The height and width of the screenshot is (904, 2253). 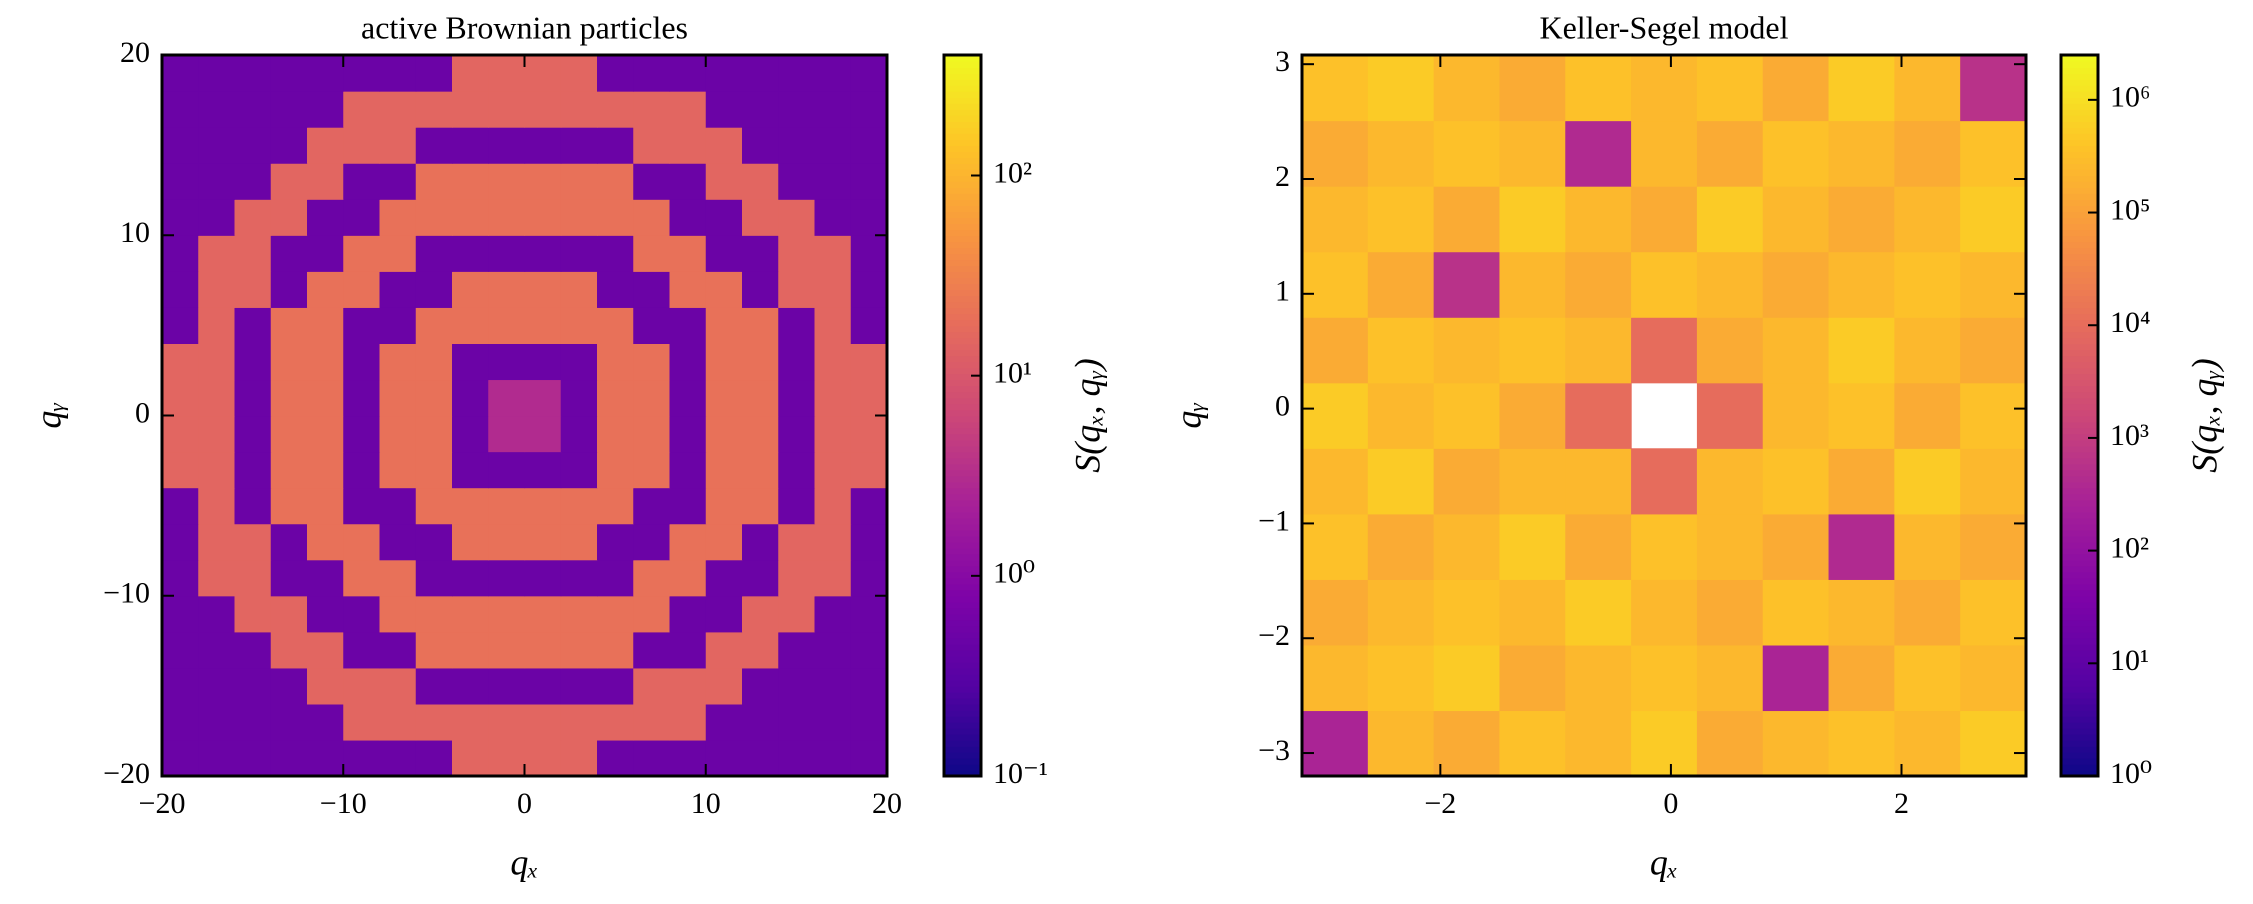 What do you see at coordinates (1087, 415) in the screenshot?
I see `colorbar-label: S(qₓ, qᵧ)` at bounding box center [1087, 415].